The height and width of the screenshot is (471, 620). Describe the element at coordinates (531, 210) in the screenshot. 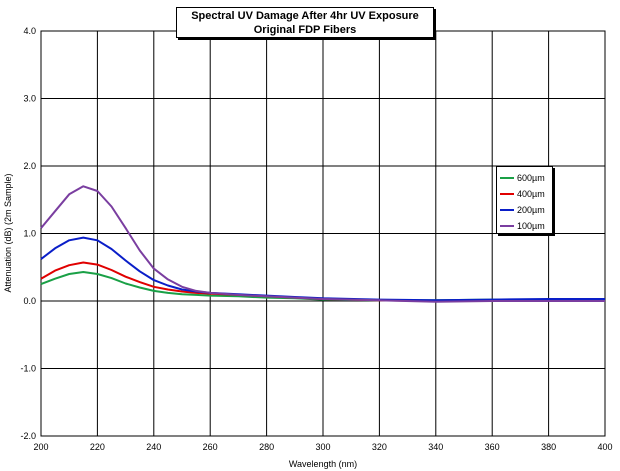

I see `legend-label: 200µm` at that location.